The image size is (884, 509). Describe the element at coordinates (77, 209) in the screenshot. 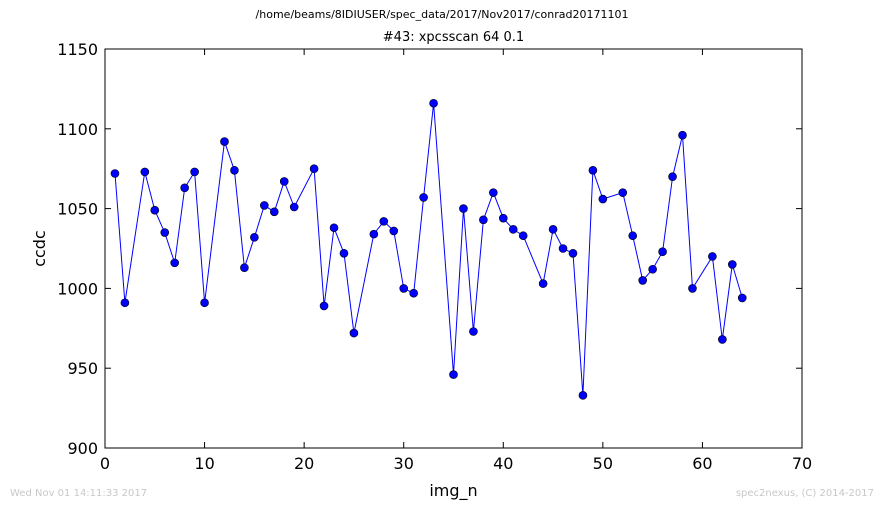

I see `y-tick-label: 1050` at that location.